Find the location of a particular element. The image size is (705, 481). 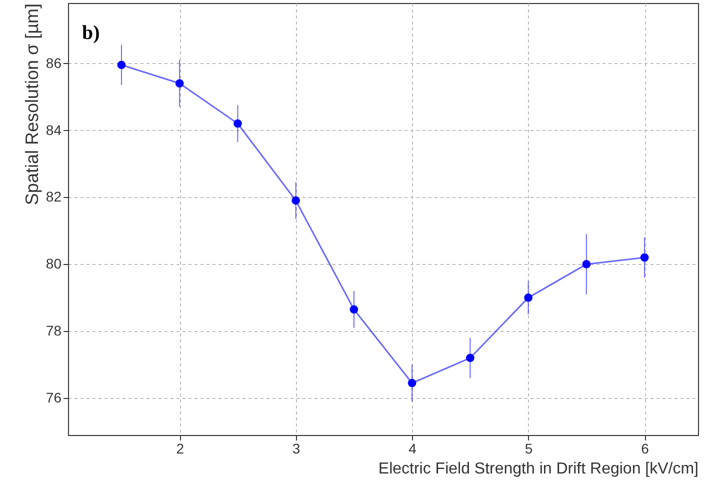

y-tick-label: 76 is located at coordinates (54, 398).